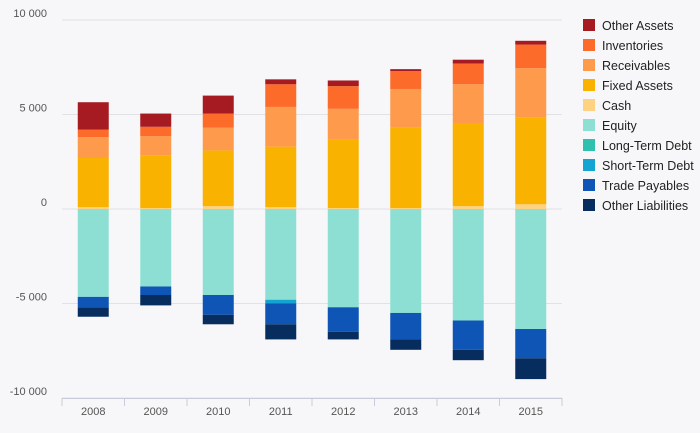 This screenshot has width=700, height=433. Describe the element at coordinates (531, 412) in the screenshot. I see `x-tick-label: 2015` at that location.